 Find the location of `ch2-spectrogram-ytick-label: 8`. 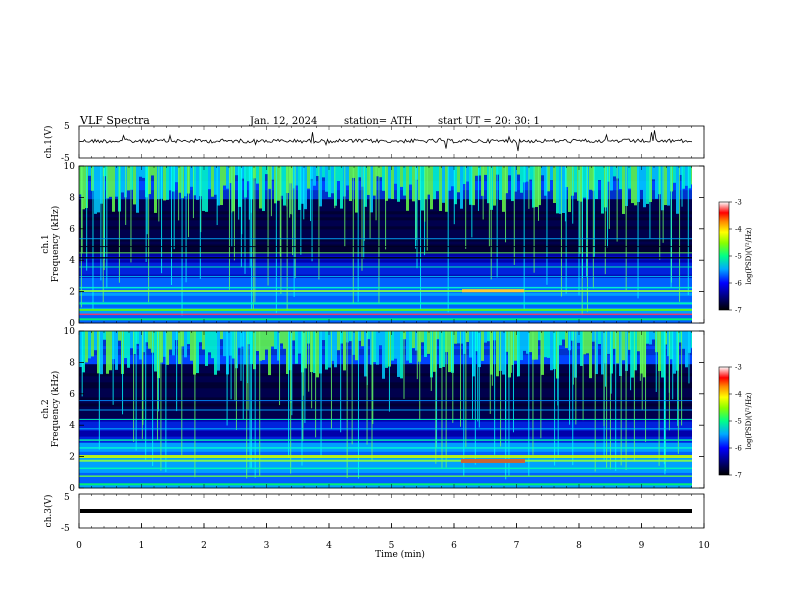

ch2-spectrogram-ytick-label: 8 is located at coordinates (72, 363).